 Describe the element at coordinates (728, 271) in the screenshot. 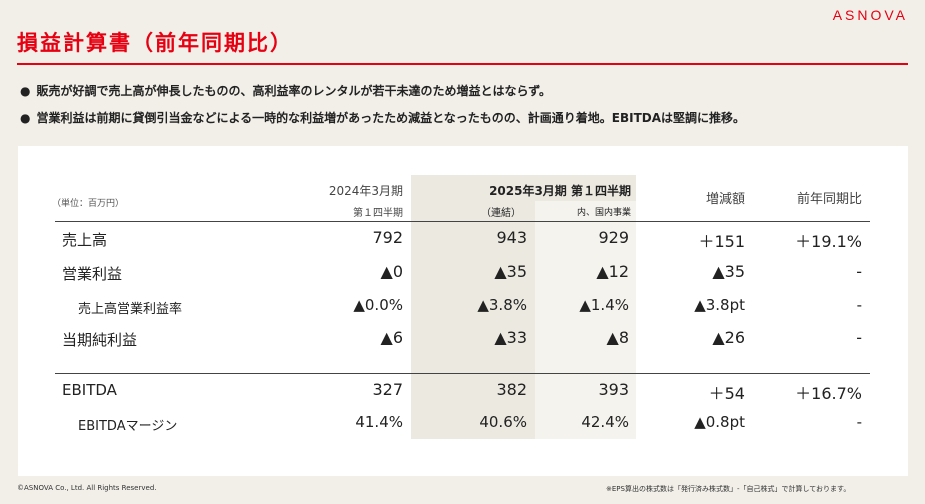

I see `cell-diff: ▲35` at that location.